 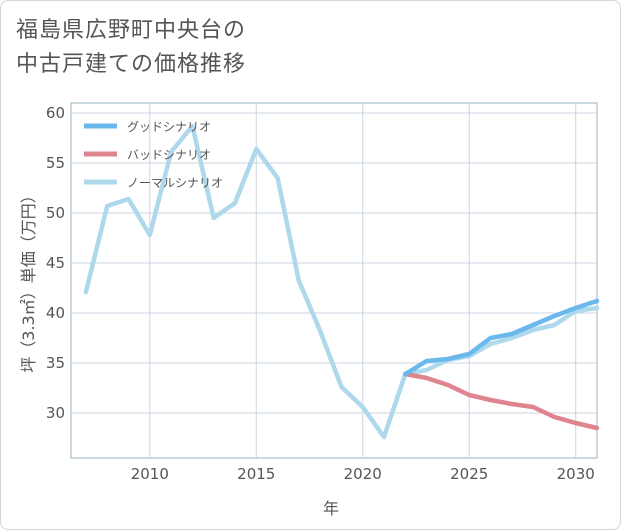 What do you see at coordinates (131, 64) in the screenshot?
I see `chart-title-line2: 中古戸建ての価格推移` at bounding box center [131, 64].